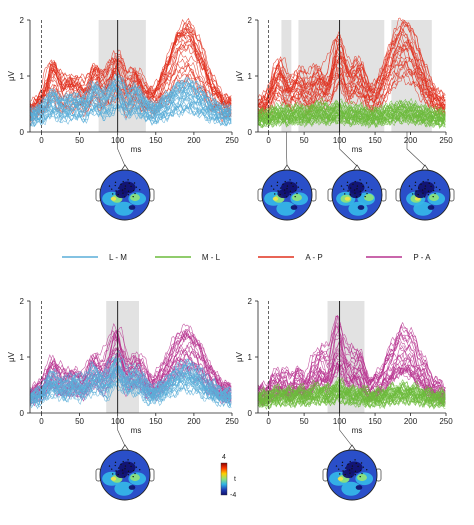  Describe the element at coordinates (250, 357) in the screenshot. I see `y-tick-label: 1` at that location.